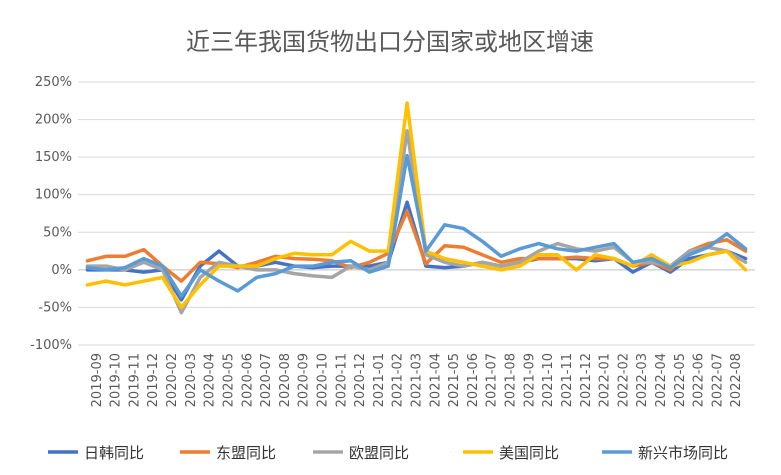  I want to click on legend: 日韩同比 东盟同比 欧盟同比 美国同比 新兴市场同比, so click(388, 453).